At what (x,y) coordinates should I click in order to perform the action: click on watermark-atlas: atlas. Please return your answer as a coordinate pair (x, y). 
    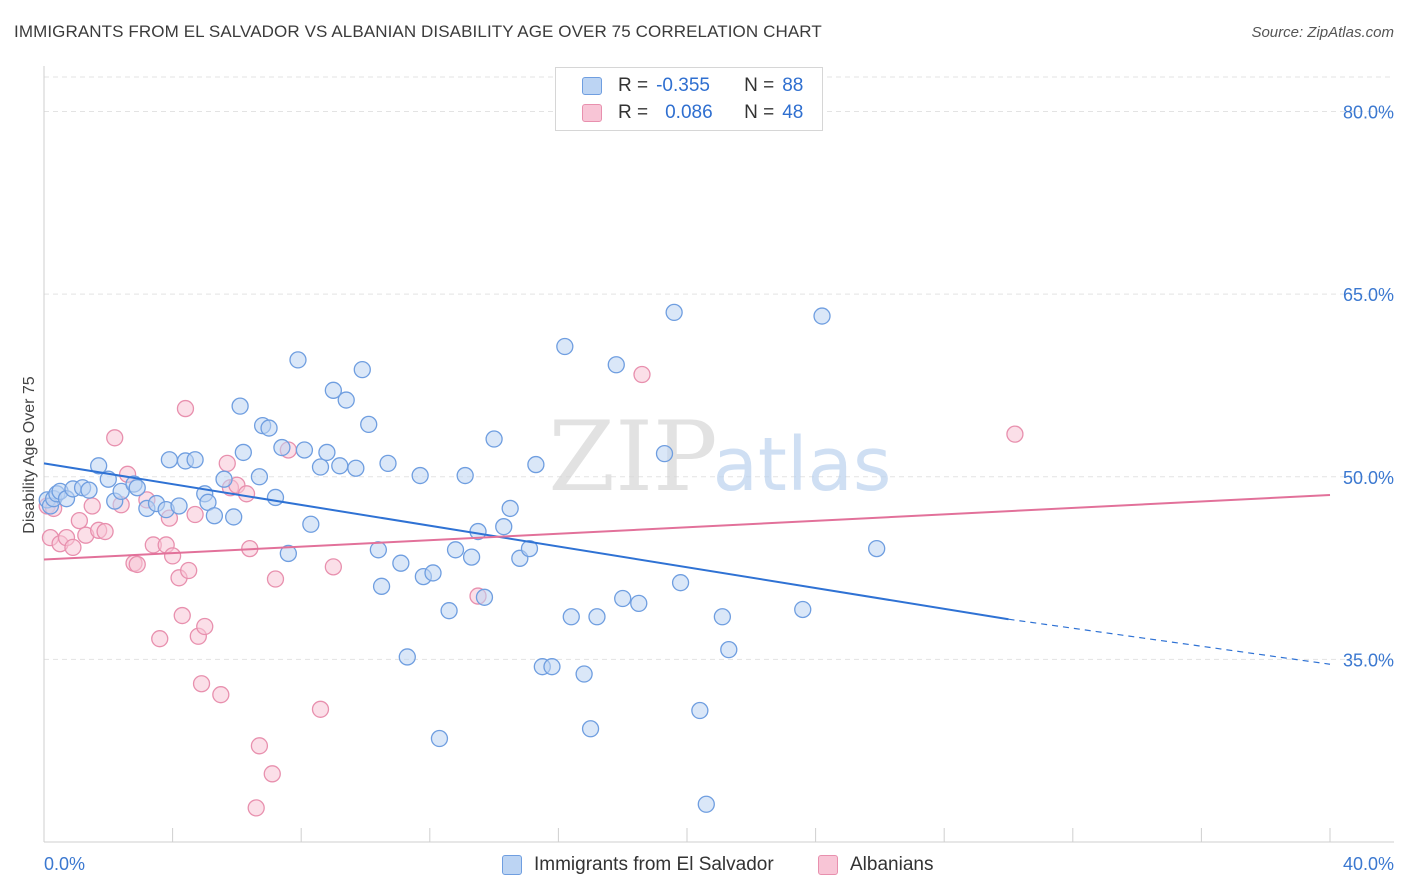
    Looking at the image, I should click on (802, 465).